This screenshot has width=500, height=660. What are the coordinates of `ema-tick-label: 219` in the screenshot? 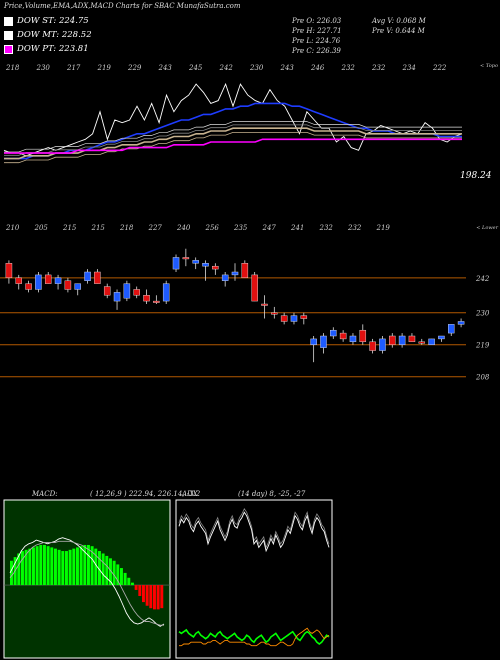 It's located at (104, 68).